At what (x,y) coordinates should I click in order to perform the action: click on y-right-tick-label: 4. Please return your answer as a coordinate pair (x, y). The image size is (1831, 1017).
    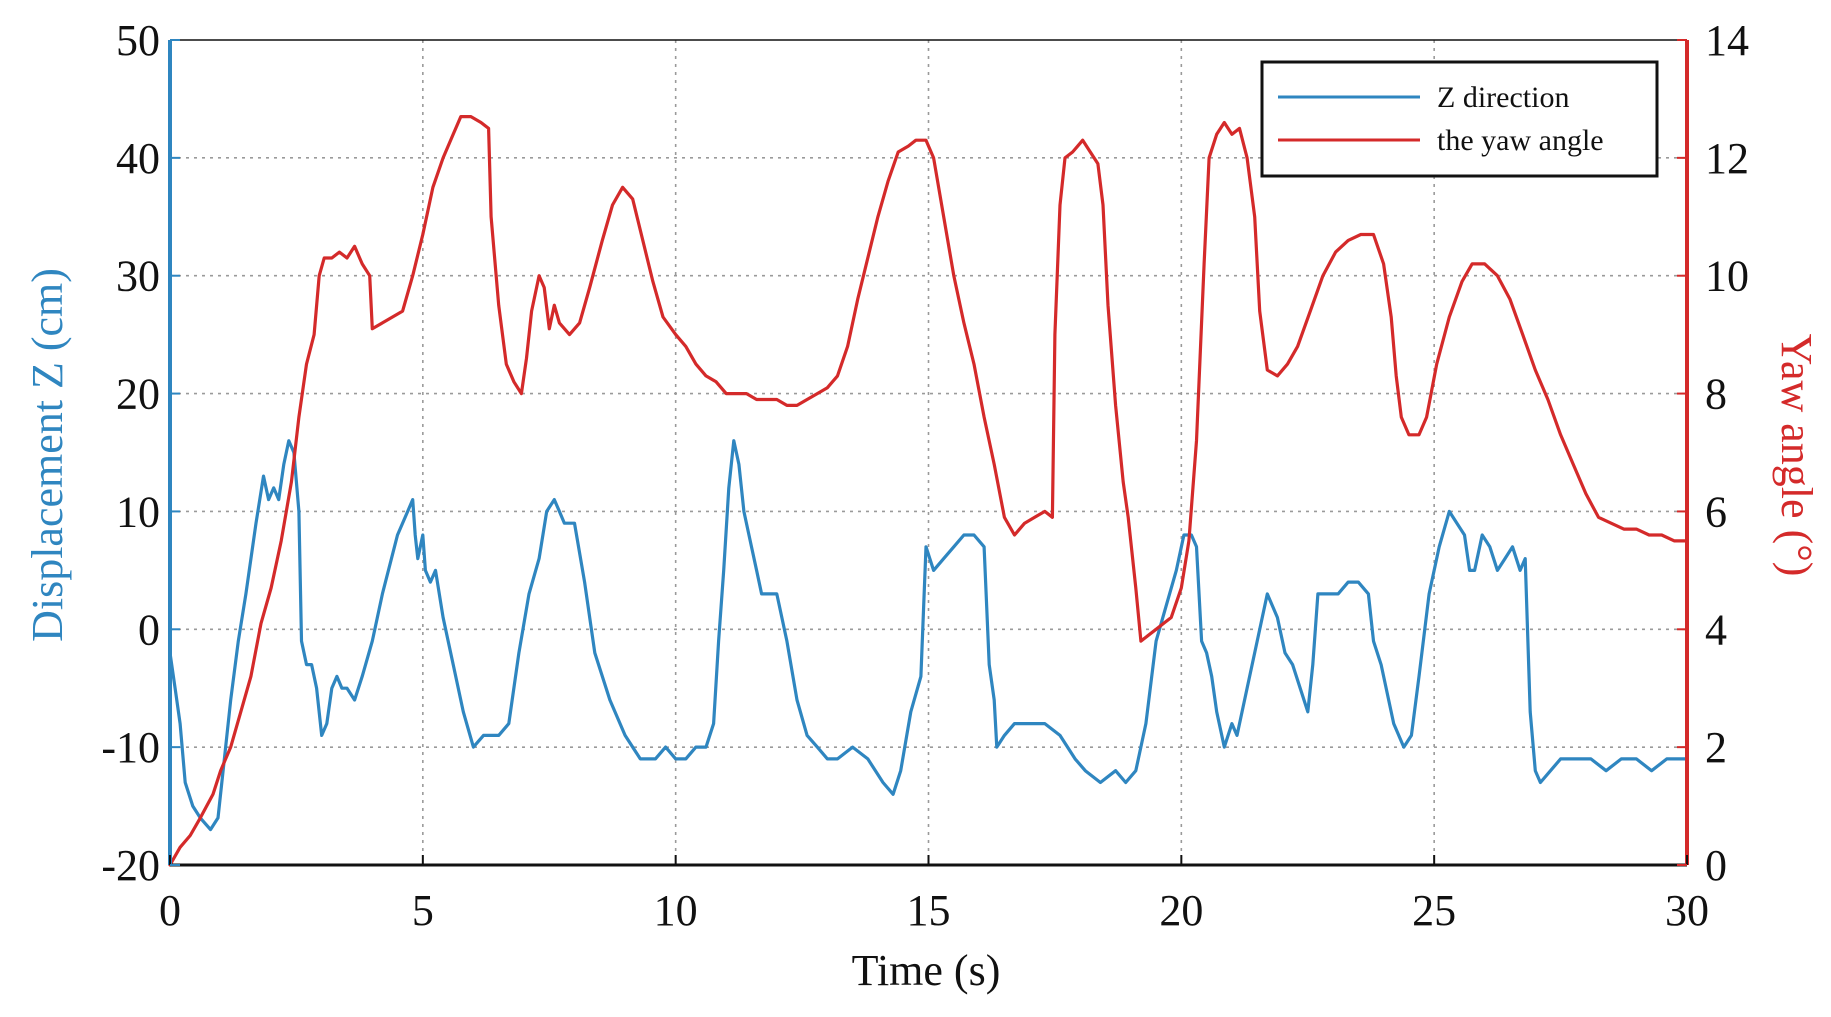
    Looking at the image, I should click on (1716, 629).